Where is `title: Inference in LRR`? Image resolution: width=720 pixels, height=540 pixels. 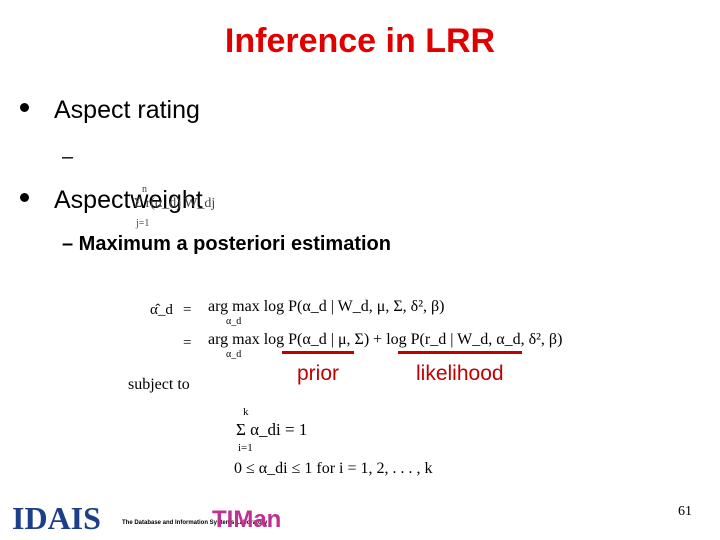 title: Inference in LRR is located at coordinates (360, 41).